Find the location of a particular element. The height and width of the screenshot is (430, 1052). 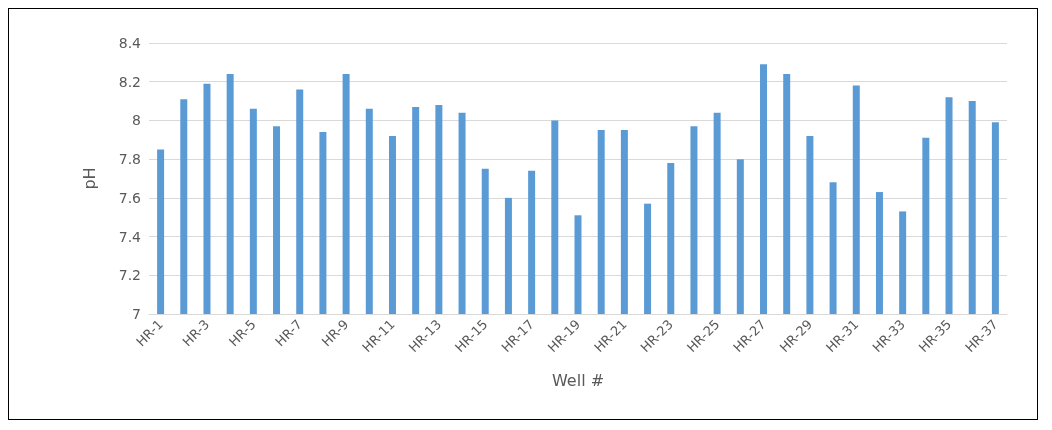

y-tick-label: 7.6 is located at coordinates (130, 197).